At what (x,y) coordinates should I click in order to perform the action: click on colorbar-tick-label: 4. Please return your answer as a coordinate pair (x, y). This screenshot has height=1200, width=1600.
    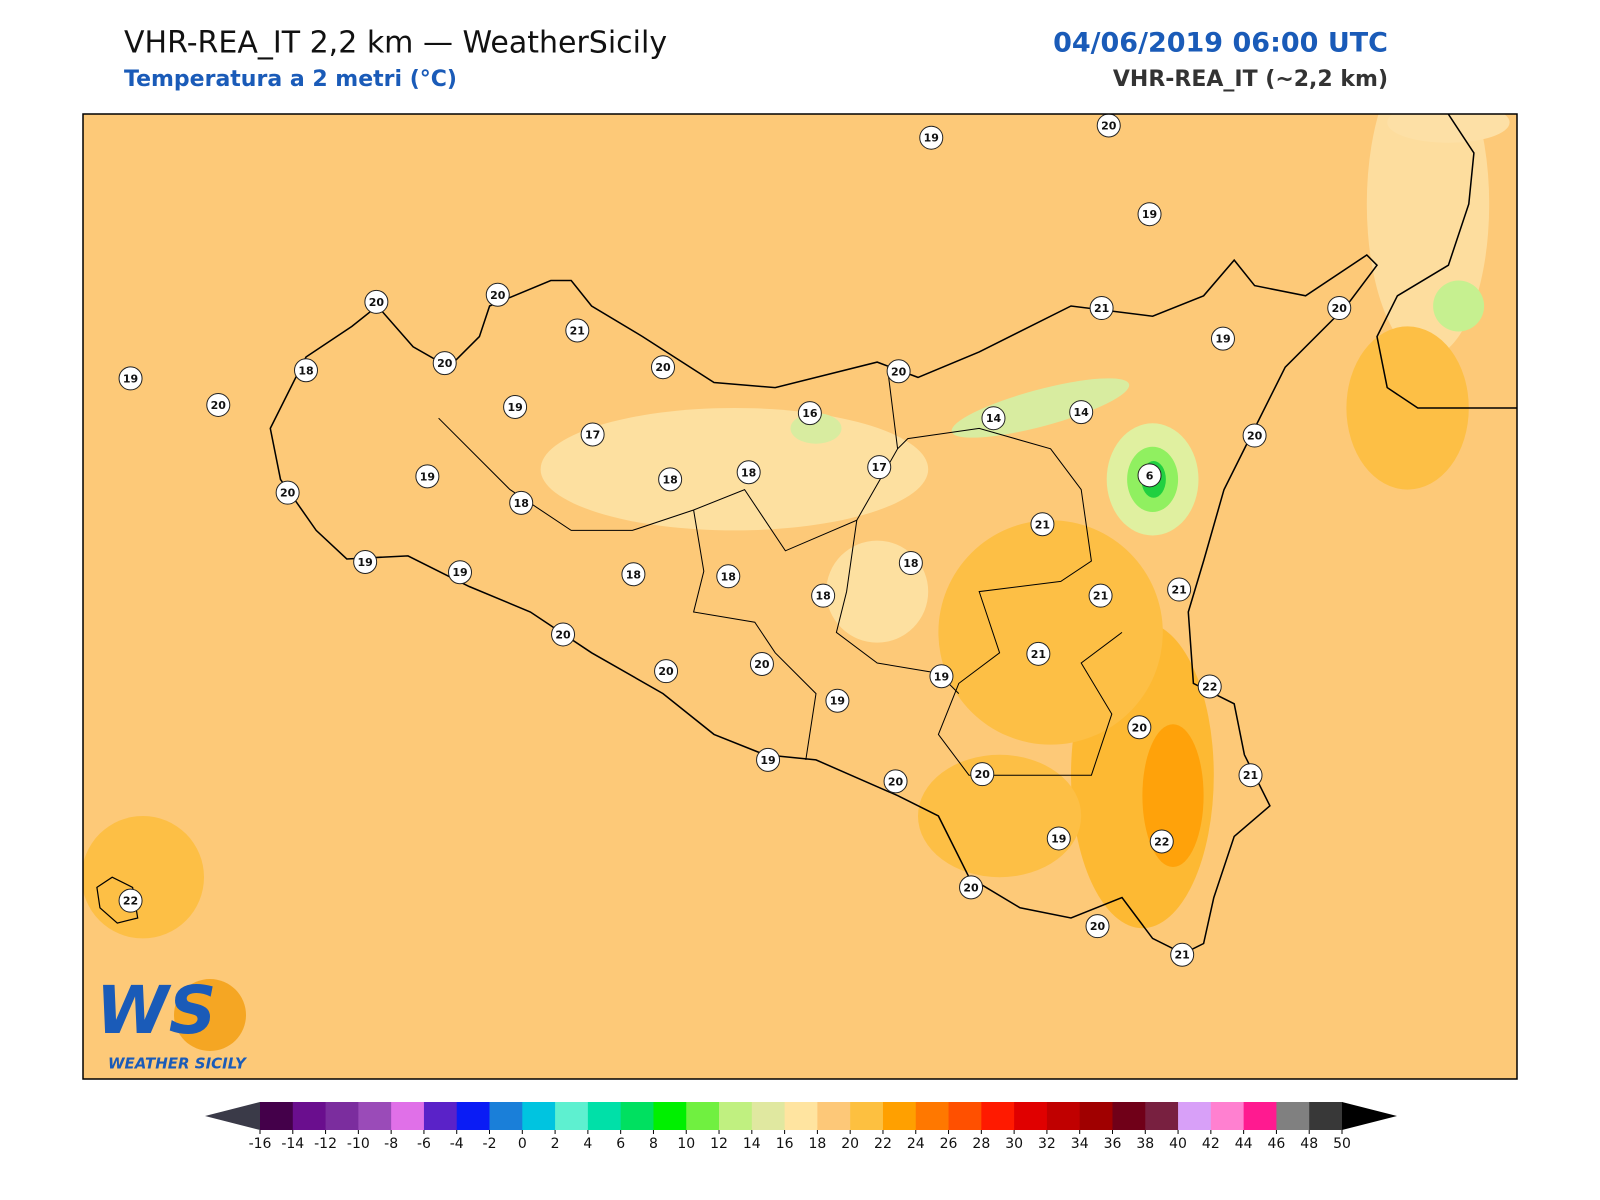
    Looking at the image, I should click on (587, 1144).